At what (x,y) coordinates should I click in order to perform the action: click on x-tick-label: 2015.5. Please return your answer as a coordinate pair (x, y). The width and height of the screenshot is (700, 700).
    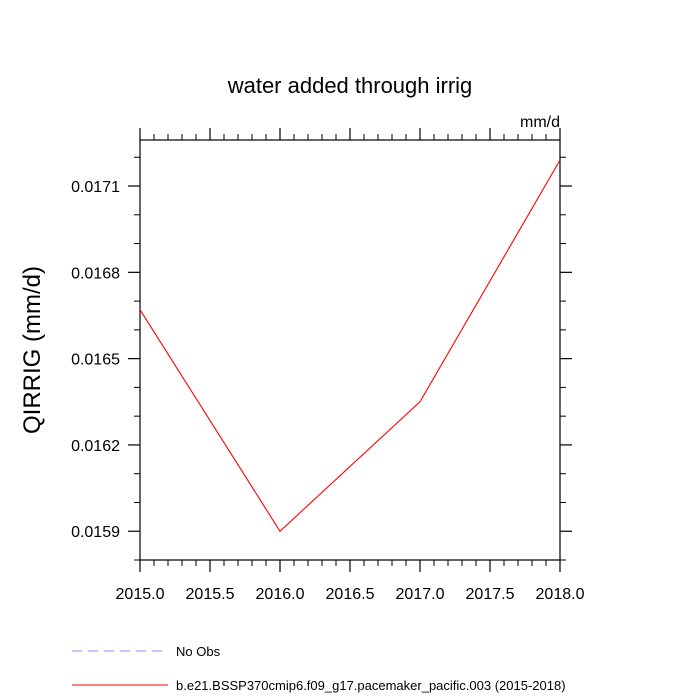
    Looking at the image, I should click on (210, 594).